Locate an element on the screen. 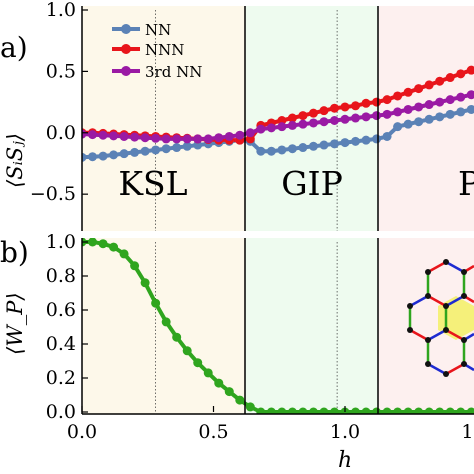 The height and width of the screenshot is (474, 474). legend: NN NNN 3rd NN is located at coordinates (157, 51).